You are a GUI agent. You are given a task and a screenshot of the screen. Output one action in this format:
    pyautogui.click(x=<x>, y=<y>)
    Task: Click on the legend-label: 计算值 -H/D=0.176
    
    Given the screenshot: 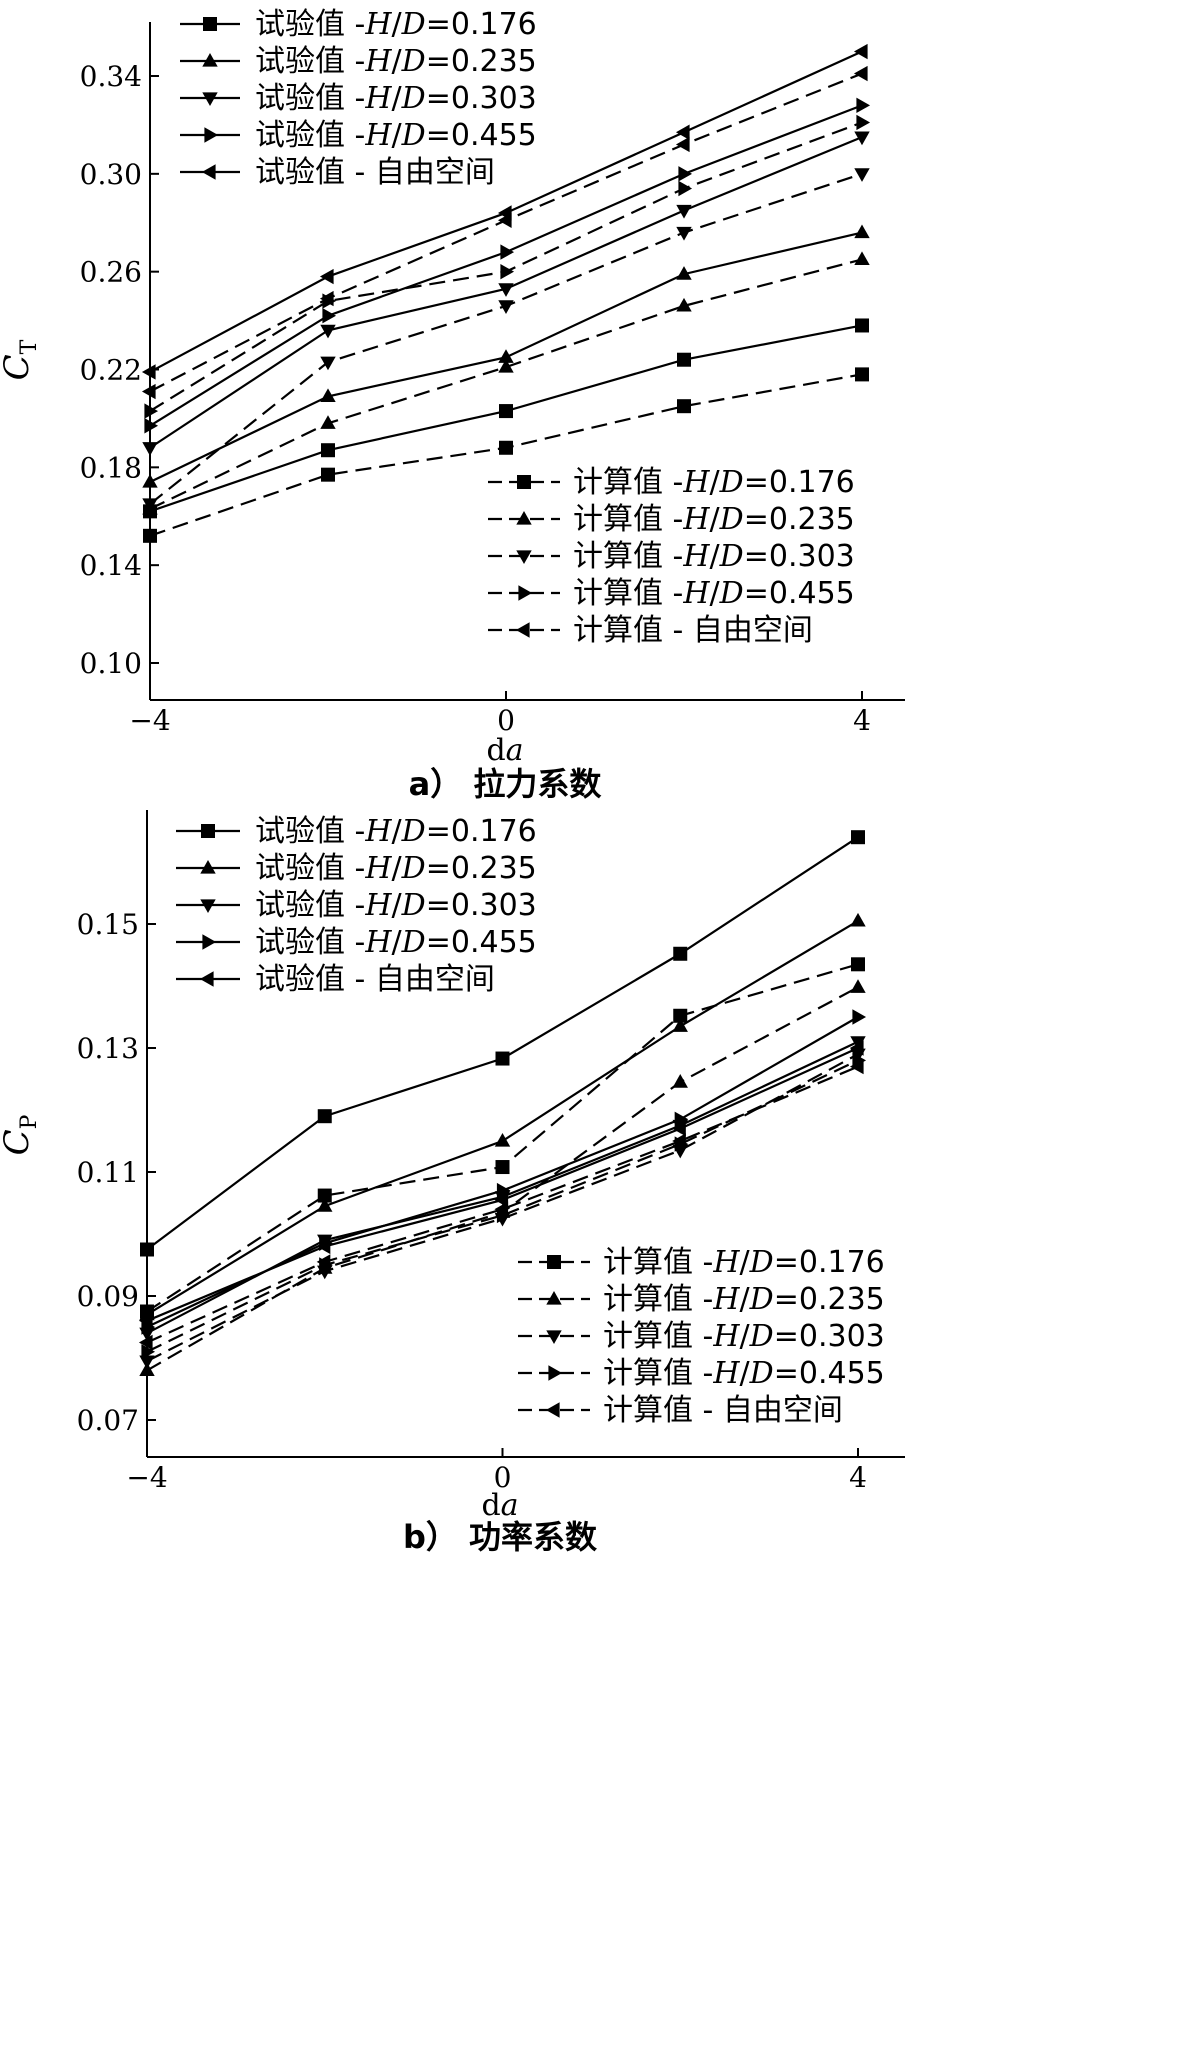 What is the action you would take?
    pyautogui.click(x=714, y=482)
    